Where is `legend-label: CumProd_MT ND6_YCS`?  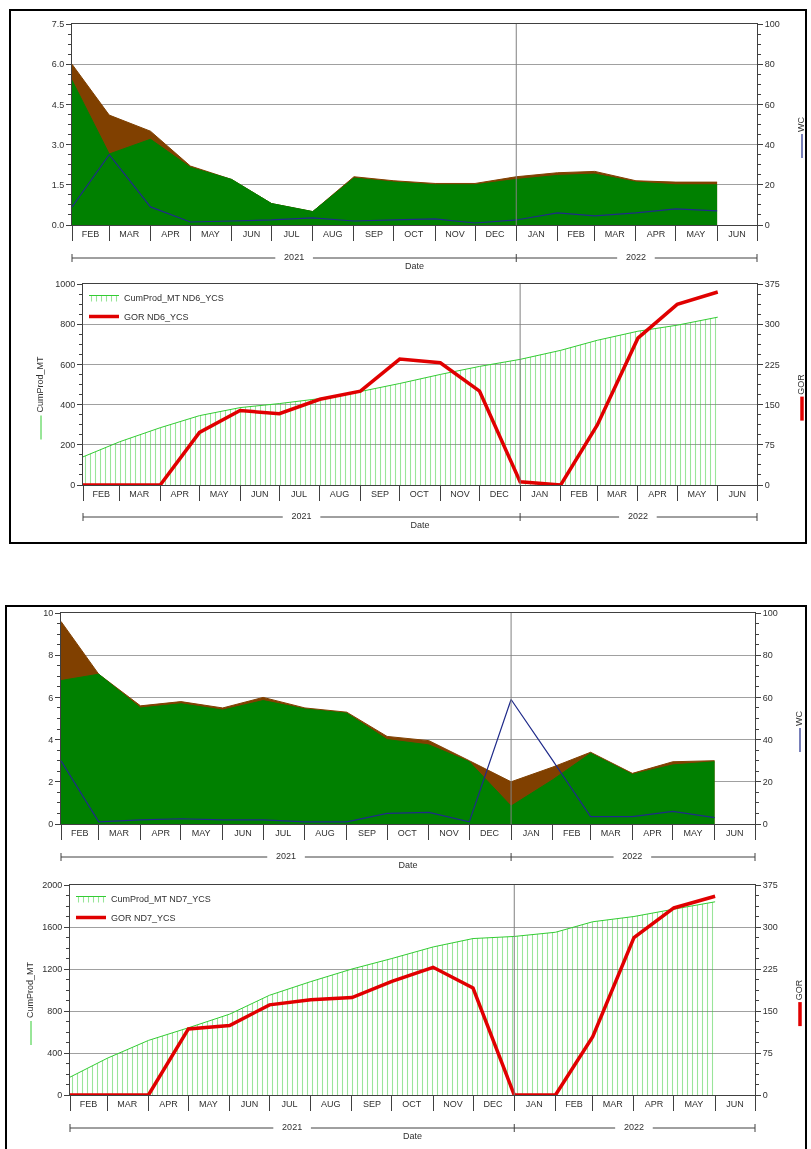
legend-label: CumProd_MT ND6_YCS is located at coordinates (174, 298).